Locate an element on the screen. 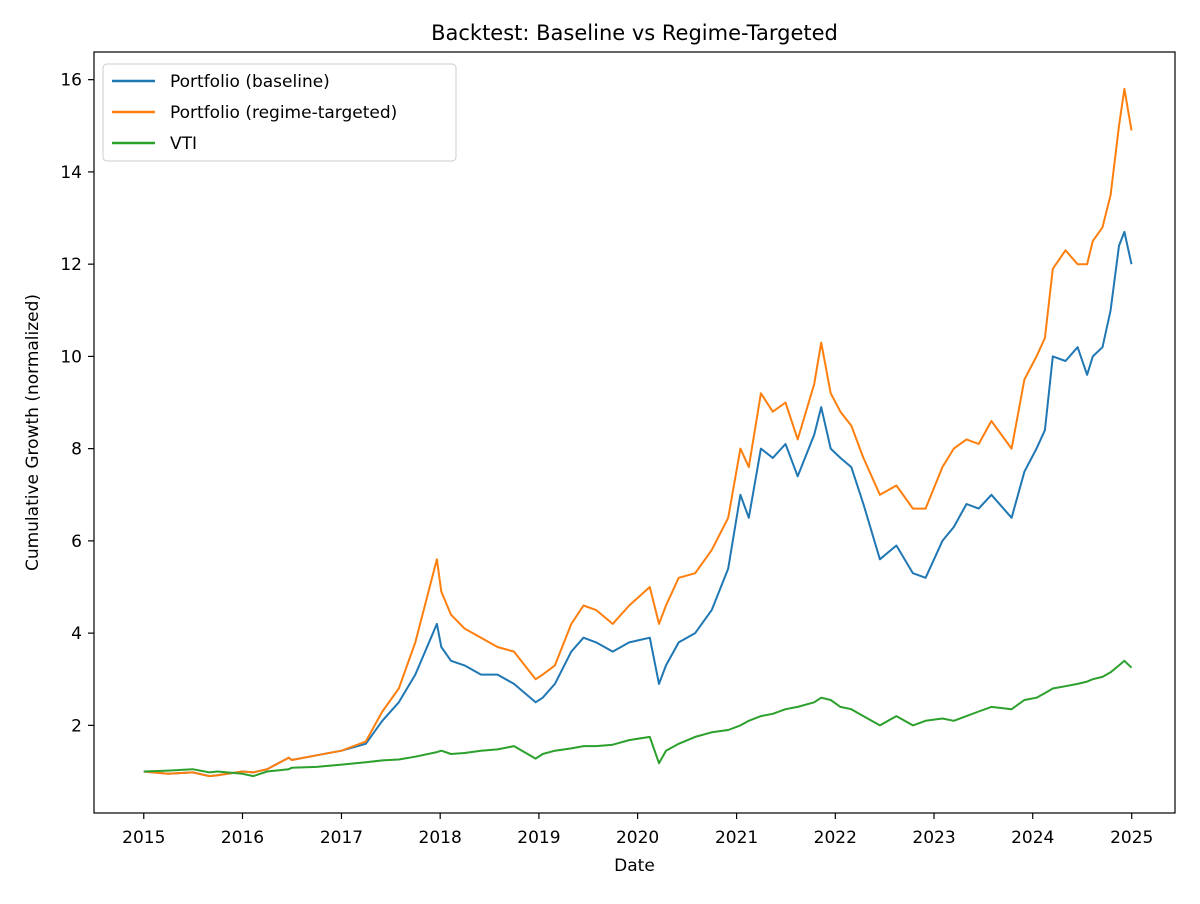 The height and width of the screenshot is (904, 1200). legend-label: Portfolio (regime-targeted) is located at coordinates (283, 113).